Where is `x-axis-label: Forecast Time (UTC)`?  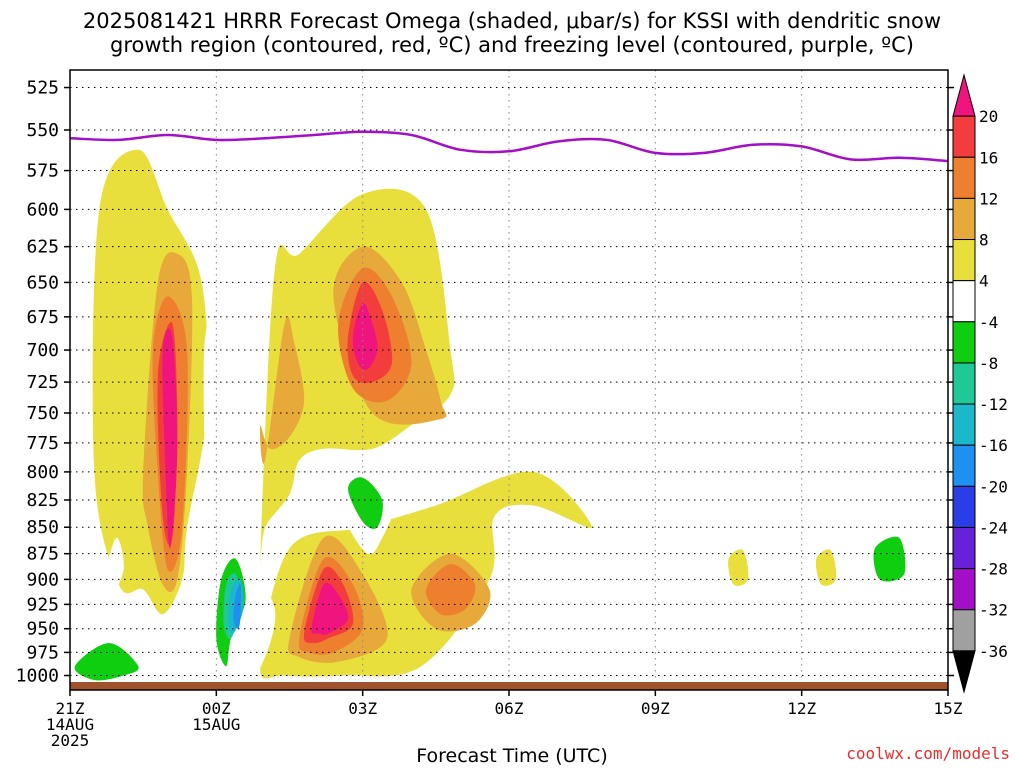
x-axis-label: Forecast Time (UTC) is located at coordinates (512, 756).